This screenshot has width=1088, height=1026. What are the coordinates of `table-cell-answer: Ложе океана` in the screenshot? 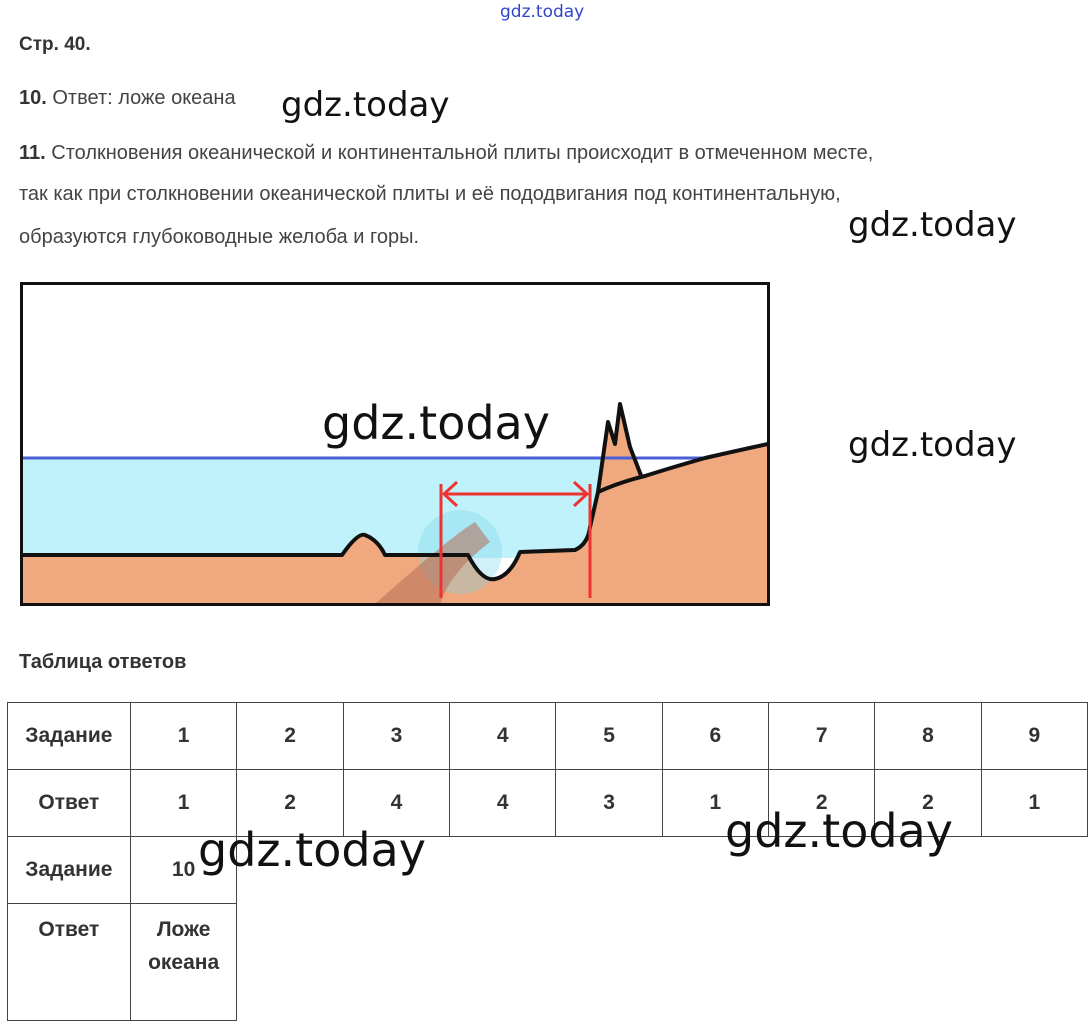 It's located at (183, 962).